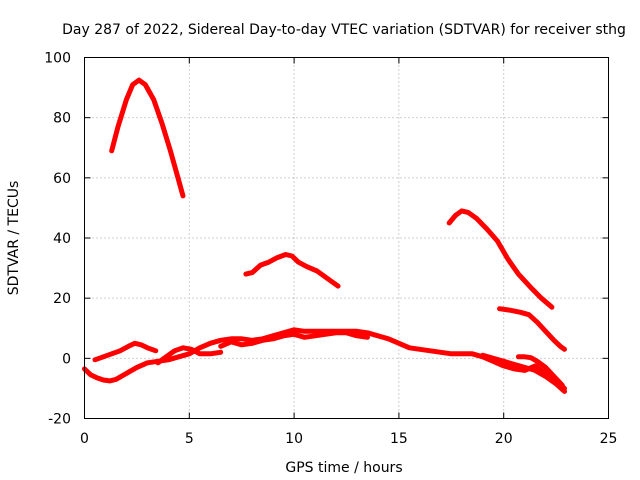 This screenshot has height=480, width=640. What do you see at coordinates (399, 439) in the screenshot?
I see `x-tick-label: 15` at bounding box center [399, 439].